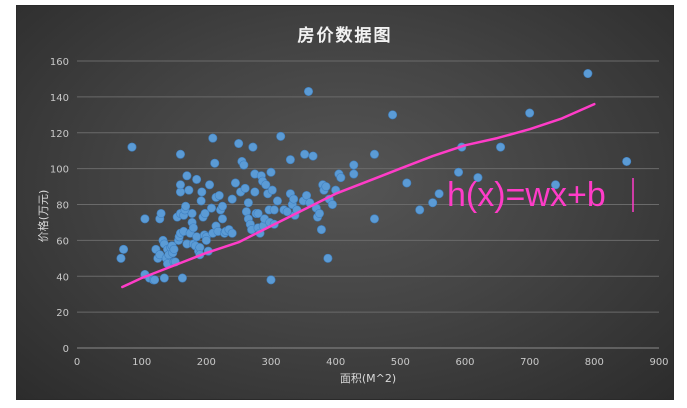  Describe the element at coordinates (368, 378) in the screenshot. I see `x-axis-title: 面积(M^2)` at that location.